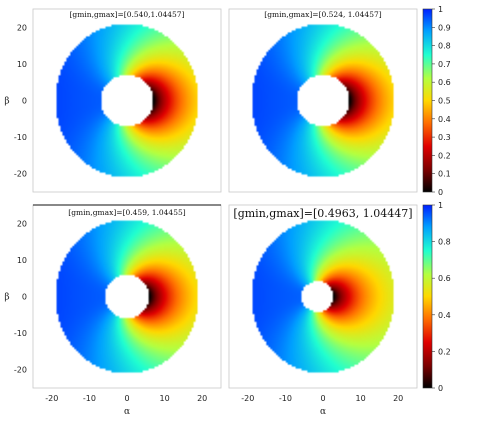  What do you see at coordinates (126, 212) in the screenshot?
I see `panel-title: [gmin,gmax]=[0.459, 1.04455]` at bounding box center [126, 212].